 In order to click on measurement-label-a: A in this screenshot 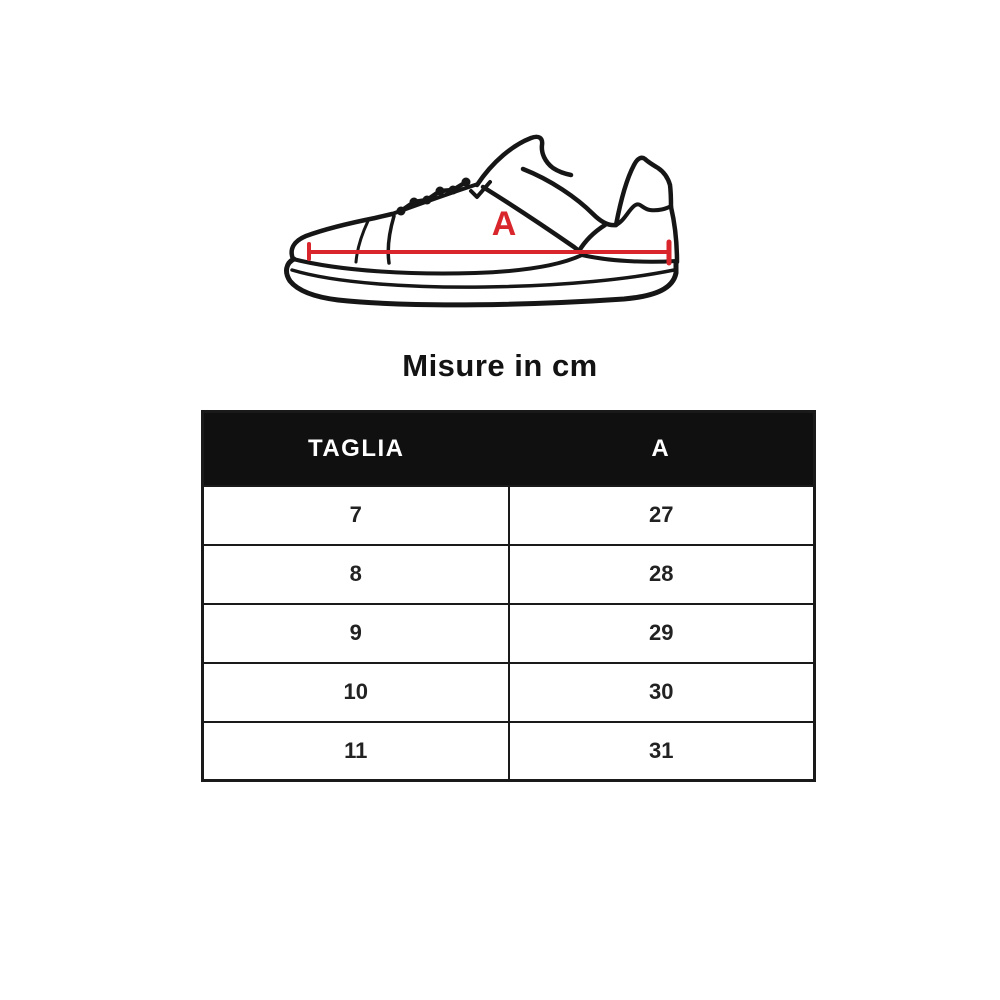, I will do `click(504, 224)`.